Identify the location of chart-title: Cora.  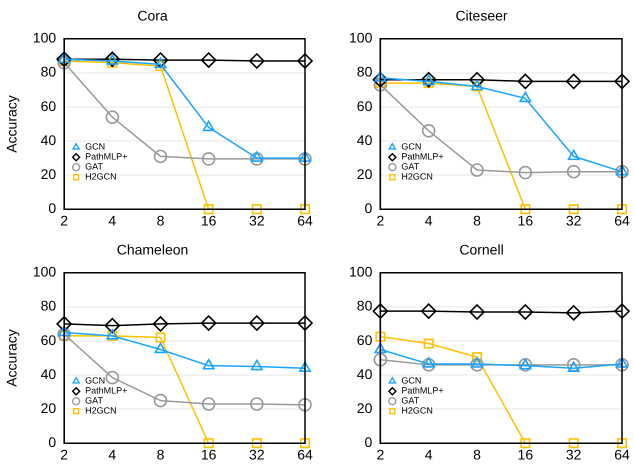
(152, 15).